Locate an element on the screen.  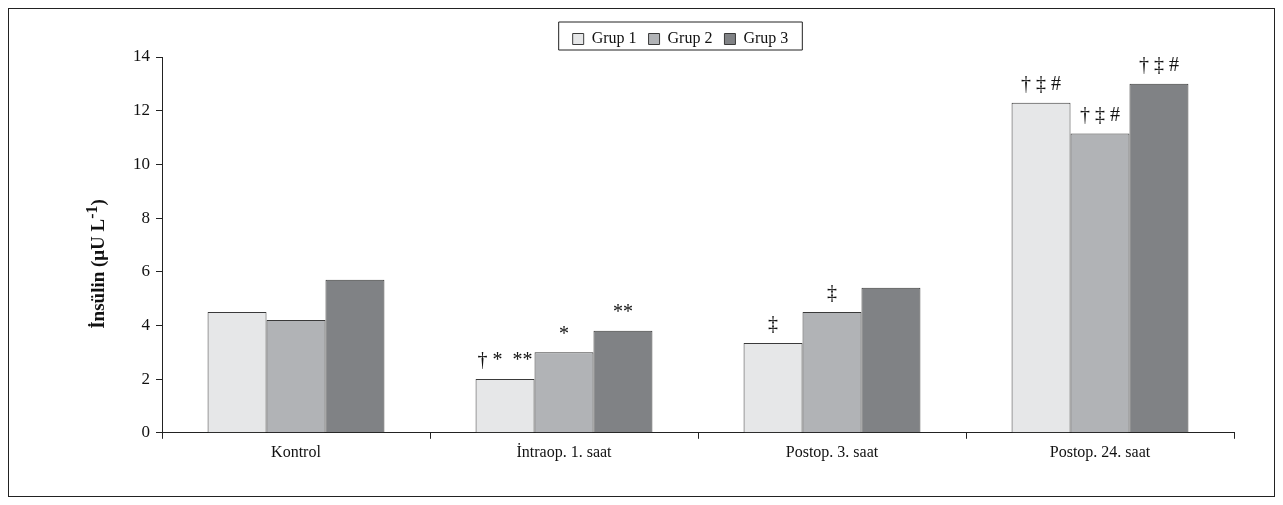
x-tick-label: Kontrol is located at coordinates (296, 451).